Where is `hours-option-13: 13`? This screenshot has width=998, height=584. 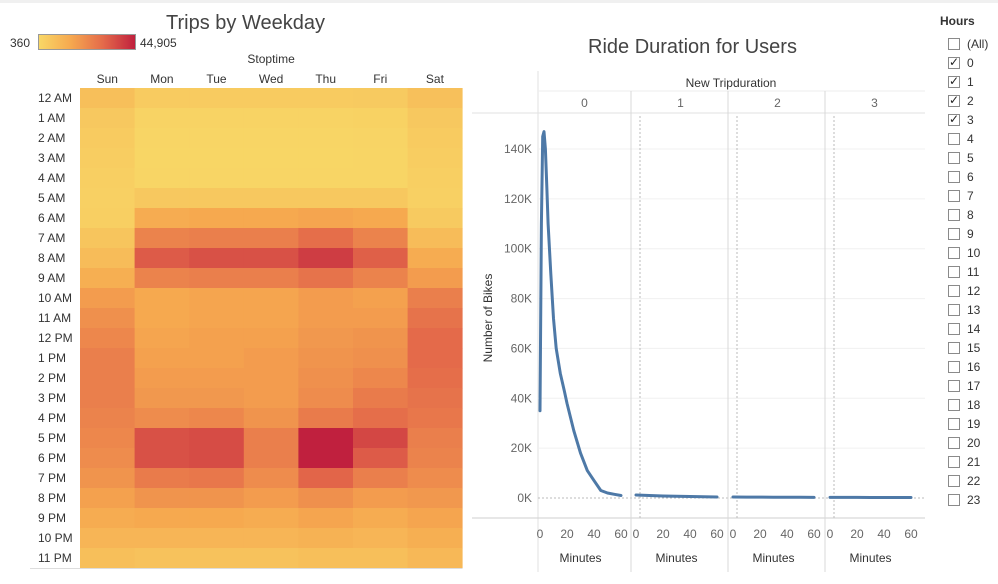
hours-option-13: 13 is located at coordinates (969, 309).